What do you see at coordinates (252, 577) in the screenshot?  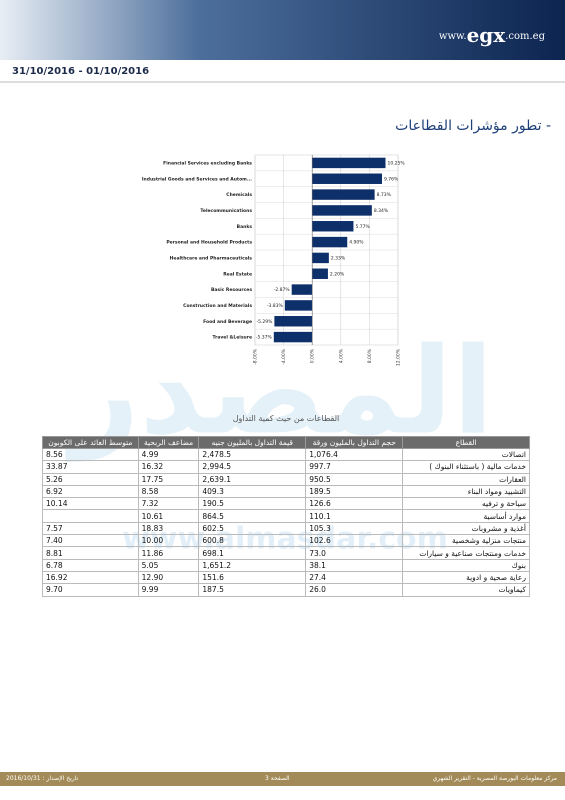 I see `table-cell: 151.6` at bounding box center [252, 577].